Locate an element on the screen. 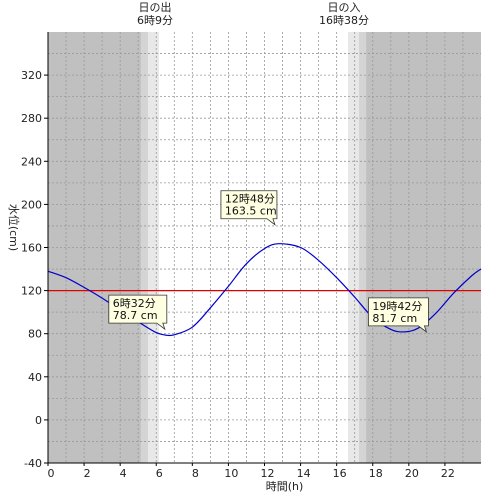 Image resolution: width=496 pixels, height=496 pixels. annotation-value: 81.7 cm is located at coordinates (394, 318).